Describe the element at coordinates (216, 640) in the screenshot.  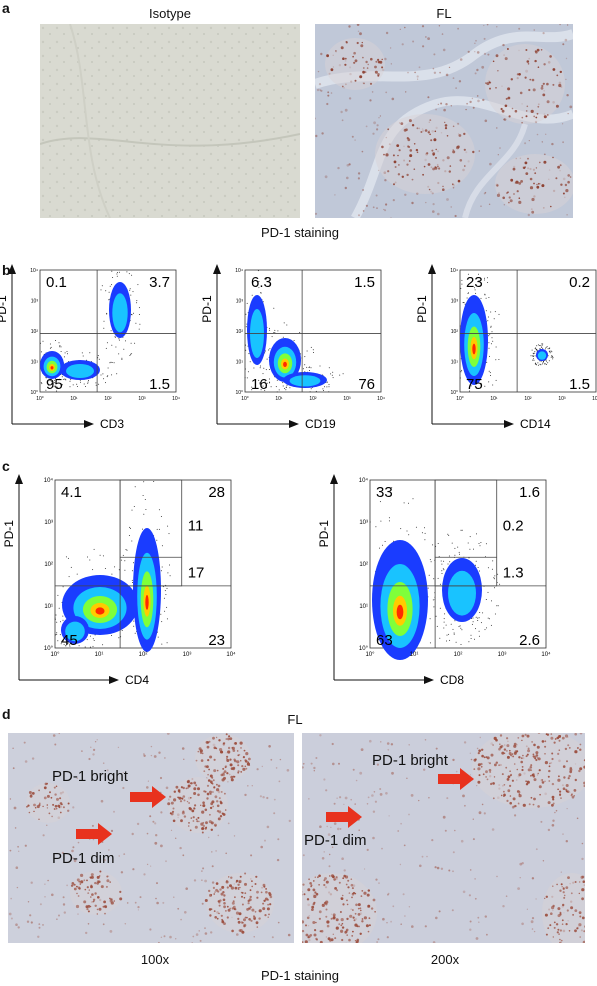
I see `quadrant-lr-value: 23` at that location.